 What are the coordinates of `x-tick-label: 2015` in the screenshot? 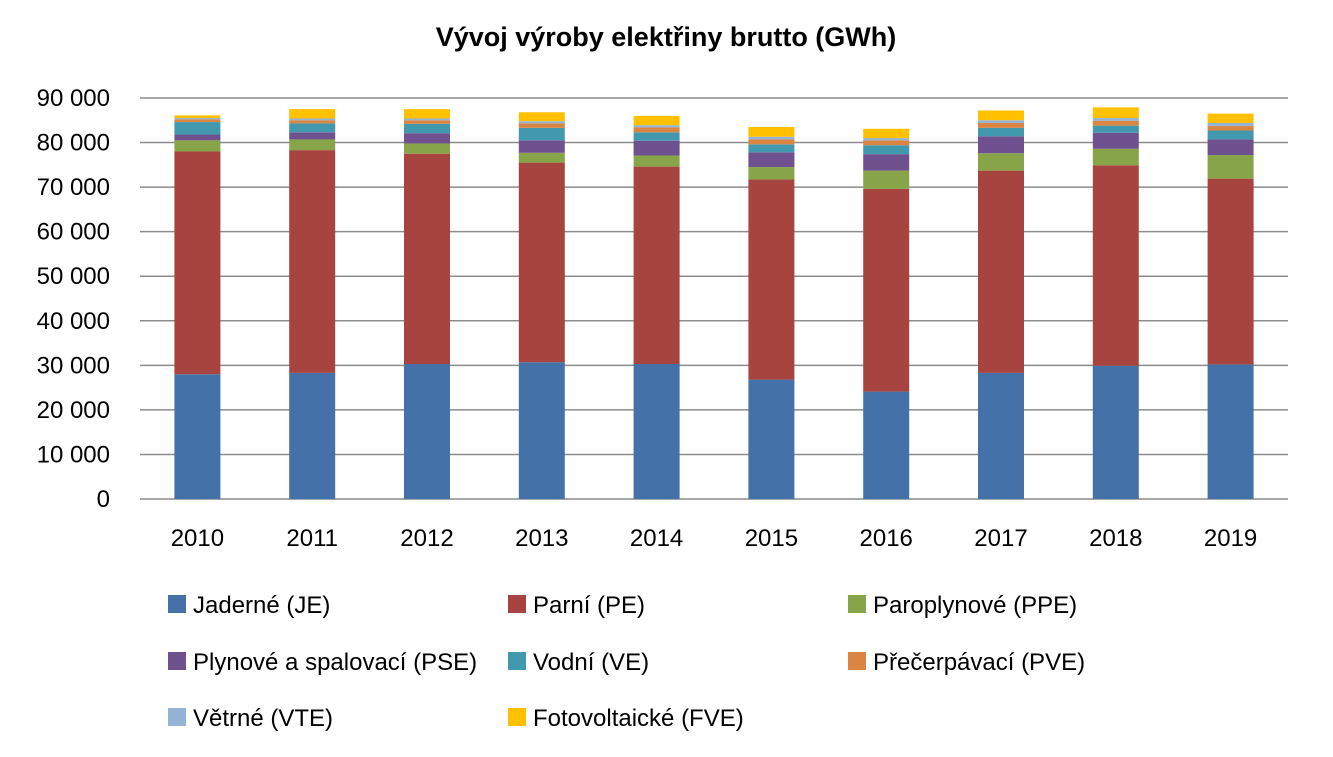 It's located at (771, 538).